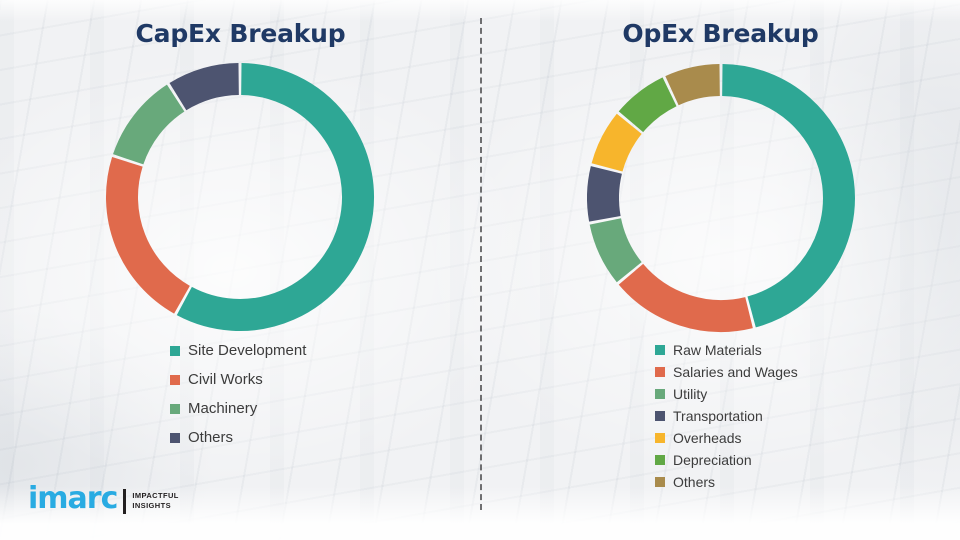 The image size is (960, 540). What do you see at coordinates (73, 498) in the screenshot?
I see `imarc-logo-wordmark: imarc` at bounding box center [73, 498].